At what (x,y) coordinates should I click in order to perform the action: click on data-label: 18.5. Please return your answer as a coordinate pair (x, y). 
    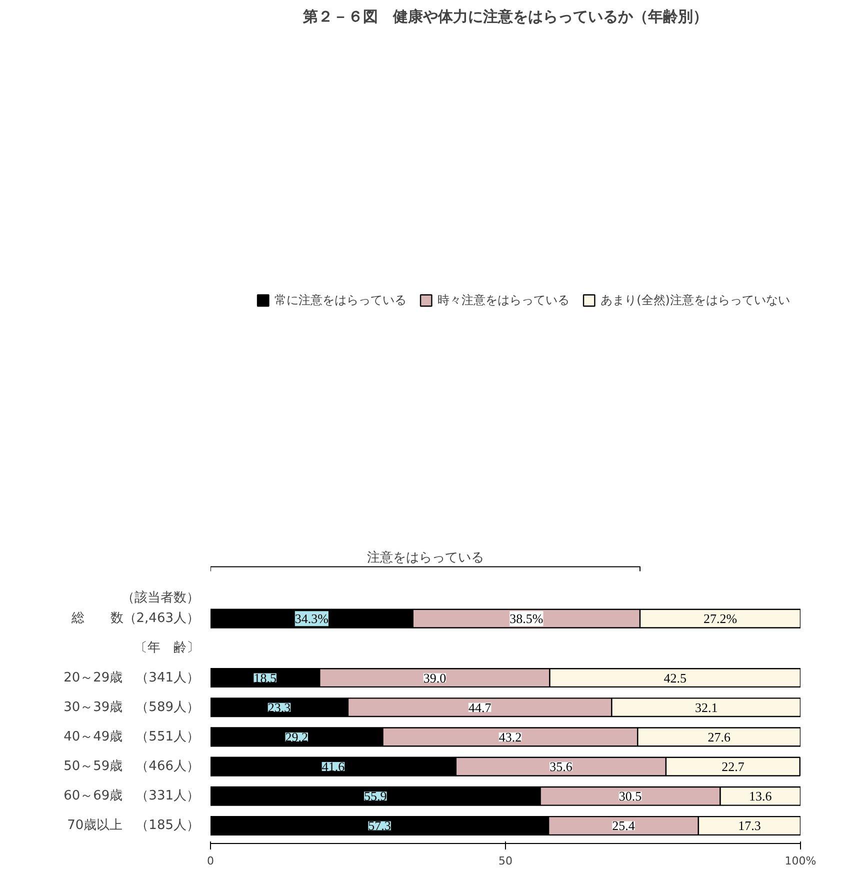
    Looking at the image, I should click on (265, 678).